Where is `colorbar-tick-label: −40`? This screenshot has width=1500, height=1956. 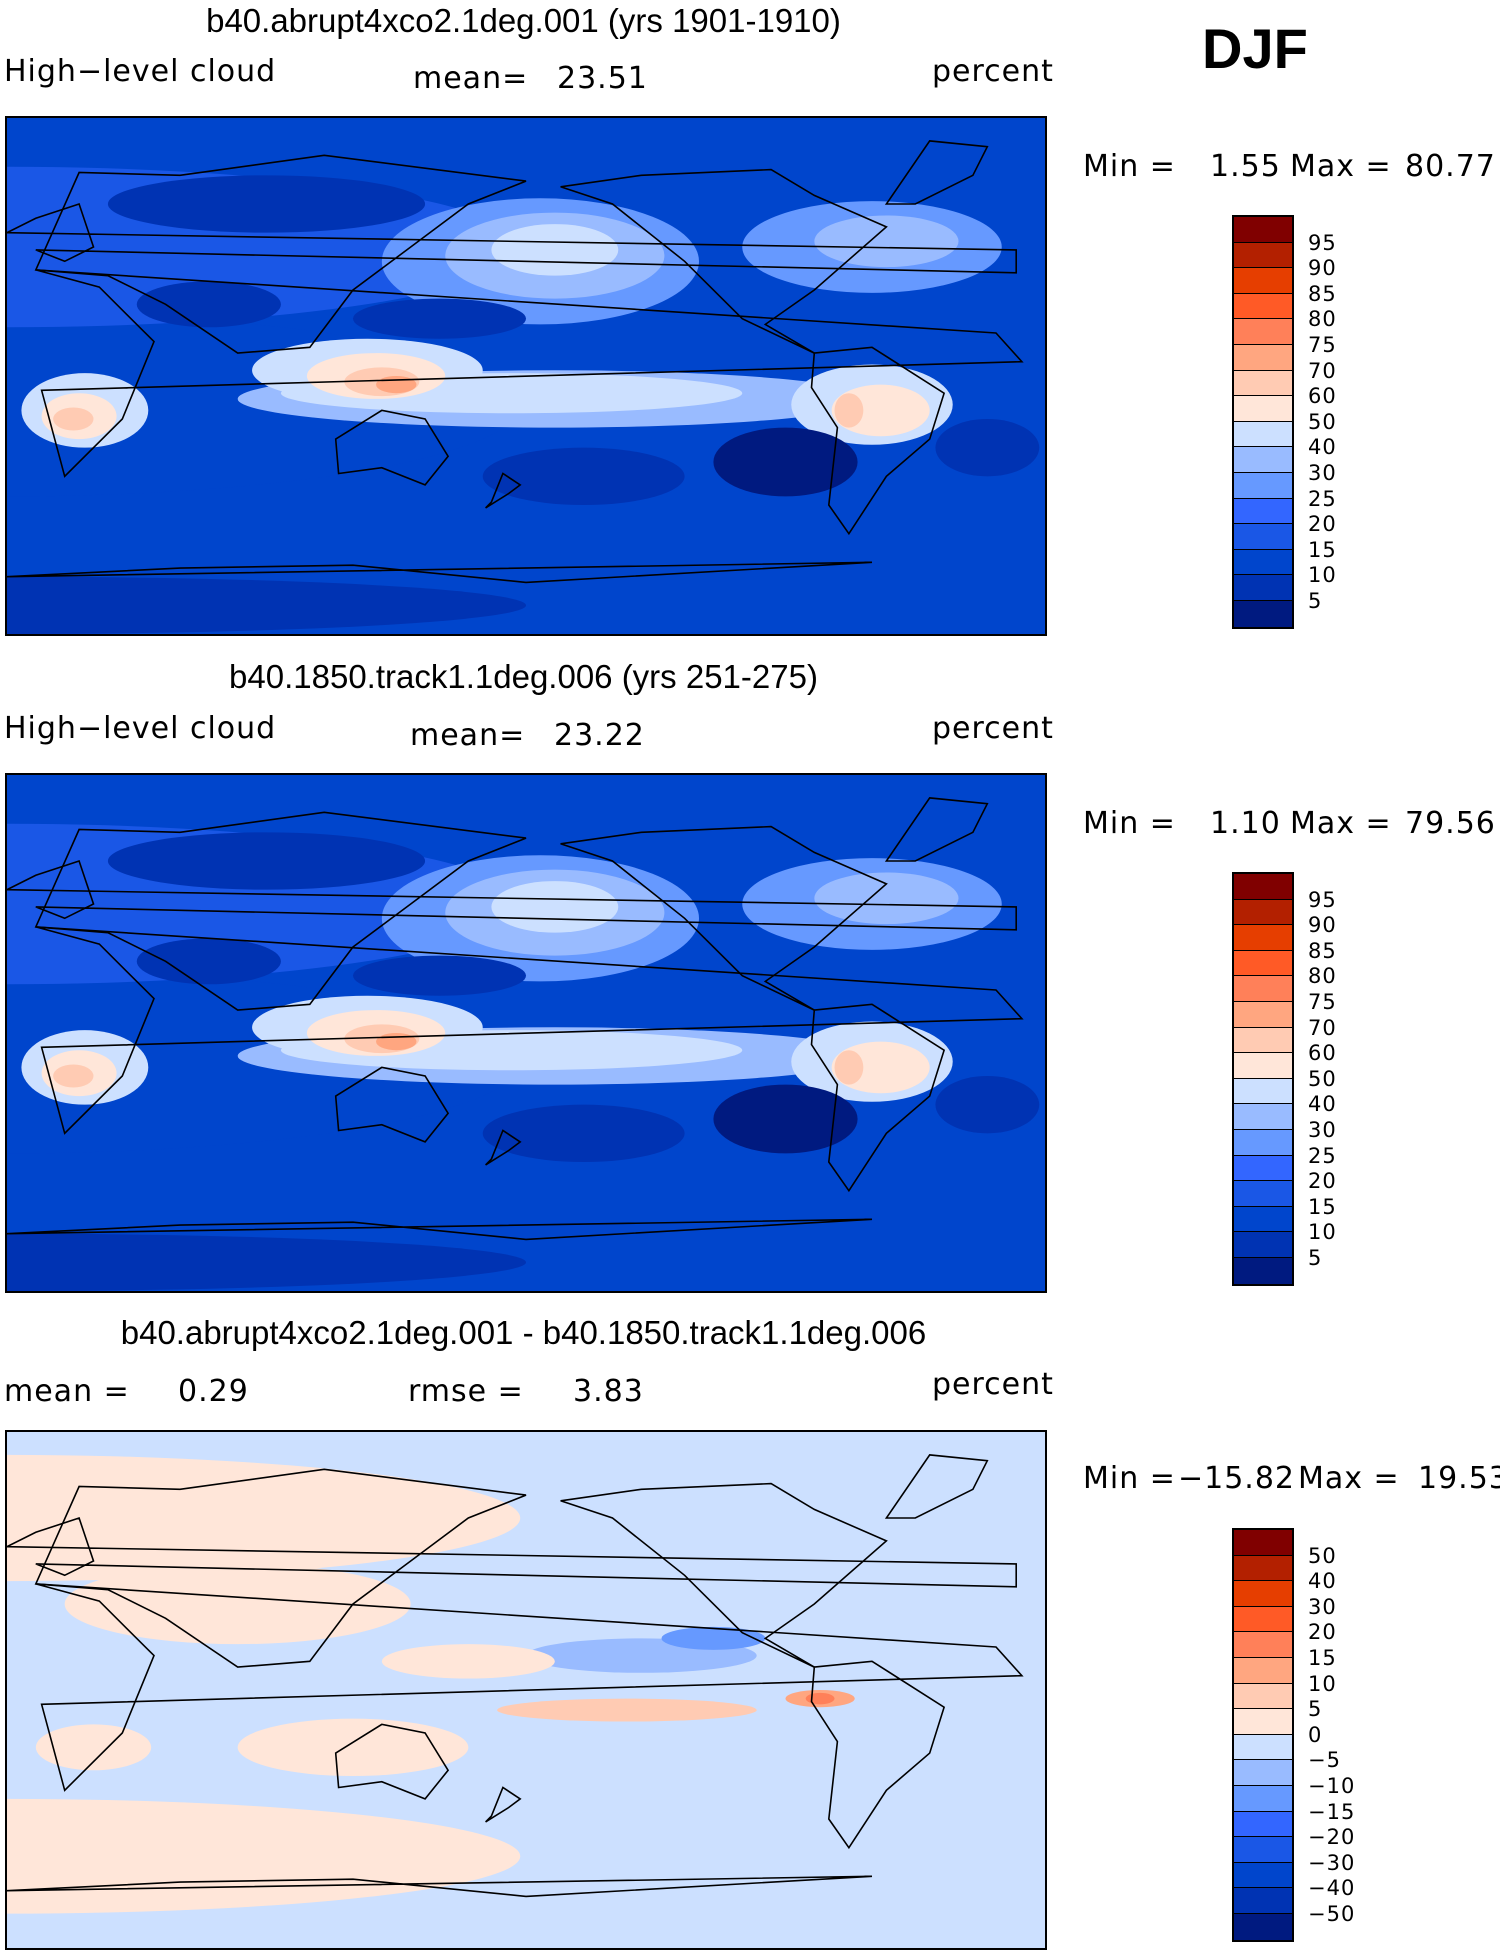 colorbar-tick-label: −40 is located at coordinates (1332, 1888).